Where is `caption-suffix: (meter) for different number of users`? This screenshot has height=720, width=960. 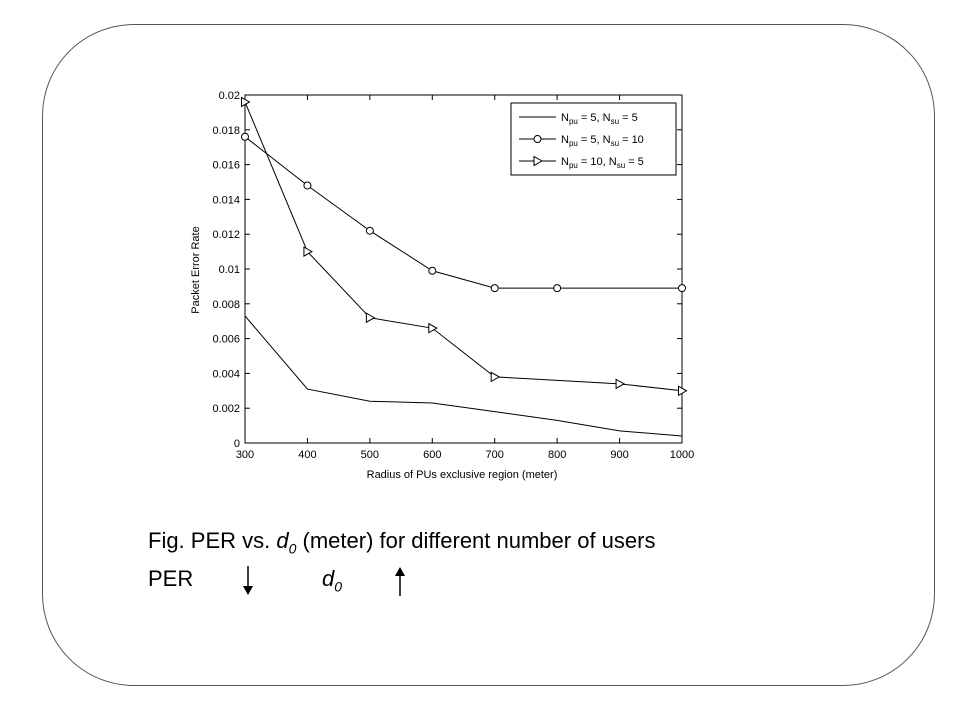 caption-suffix: (meter) for different number of users is located at coordinates (476, 540).